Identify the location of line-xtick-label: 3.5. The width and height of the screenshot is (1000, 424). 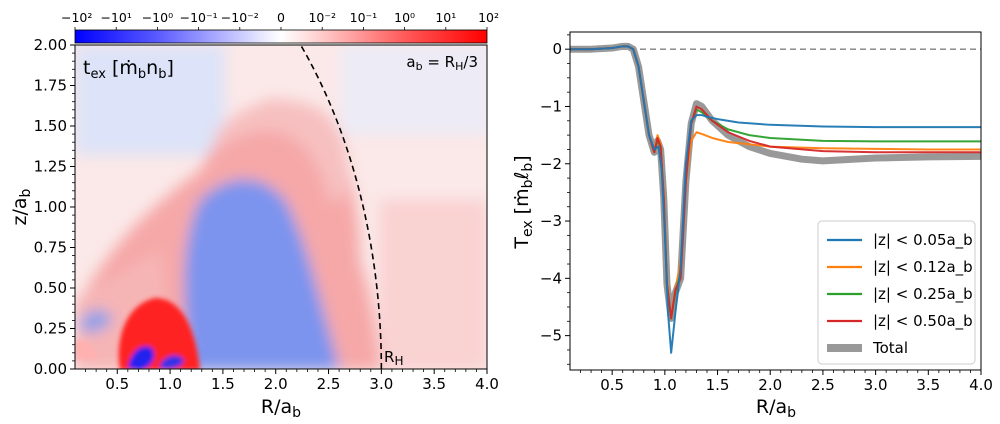
(928, 385).